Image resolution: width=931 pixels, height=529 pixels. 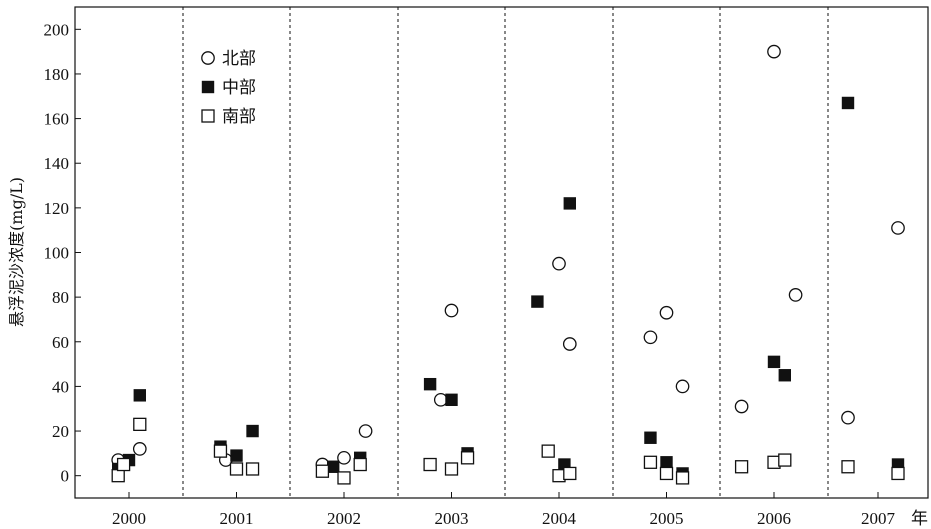 I want to click on y-tick-label: 180, so click(x=57, y=74).